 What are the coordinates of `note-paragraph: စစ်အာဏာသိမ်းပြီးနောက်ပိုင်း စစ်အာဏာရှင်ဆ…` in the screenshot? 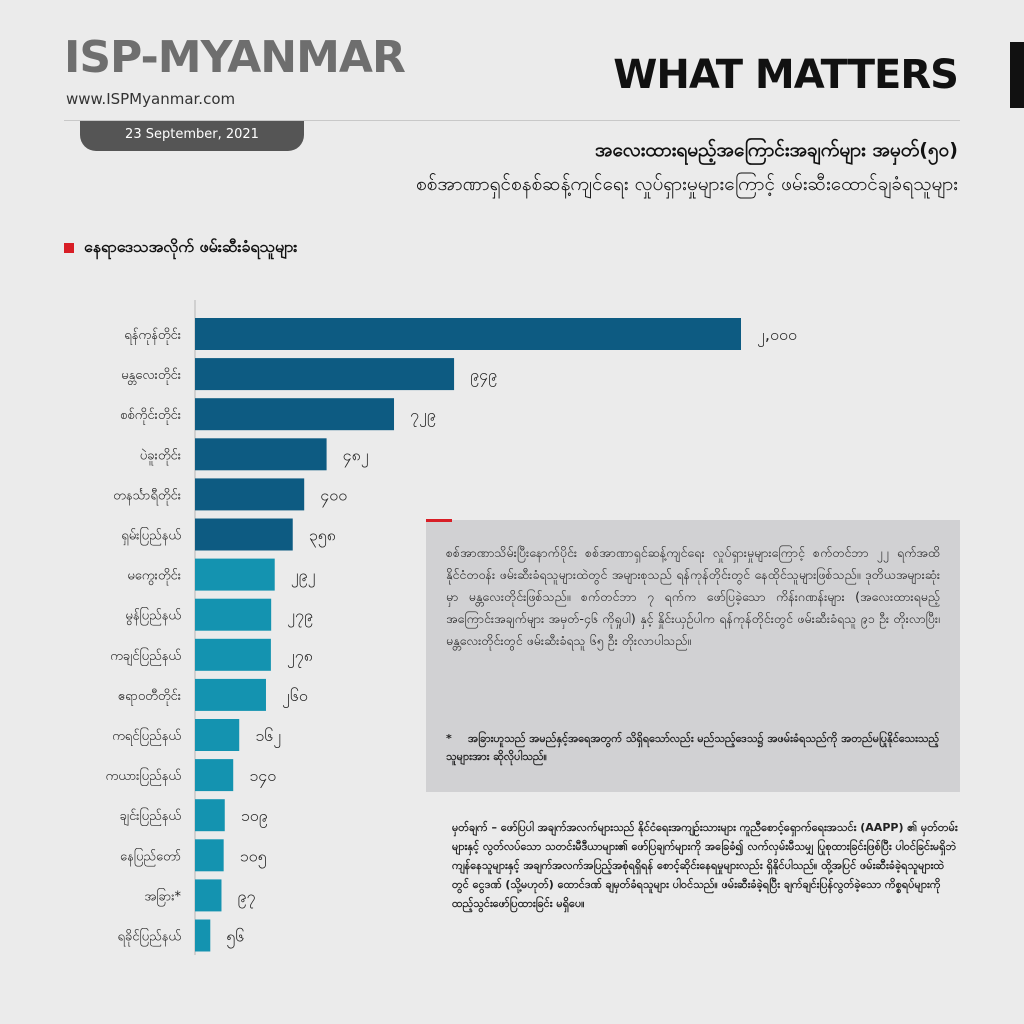 It's located at (693, 596).